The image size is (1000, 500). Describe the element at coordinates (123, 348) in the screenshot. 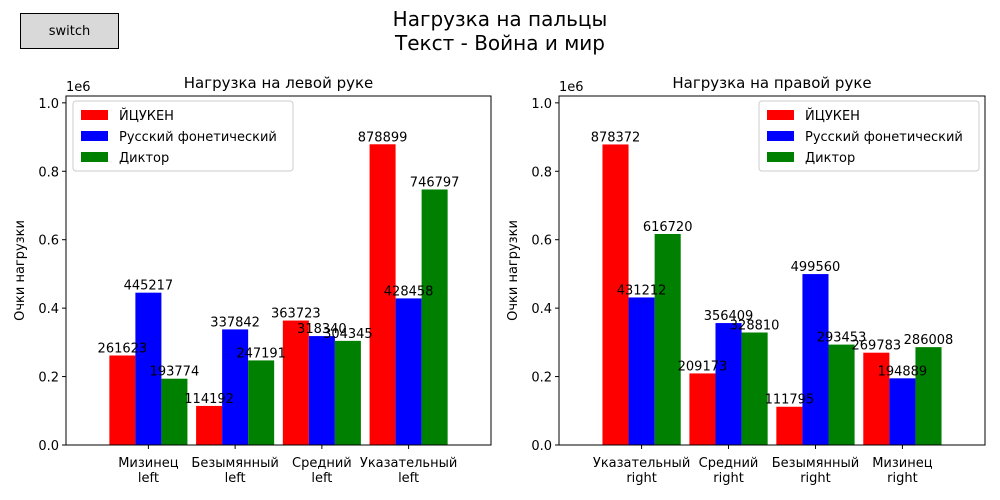

I see `bar-value-label: 261623` at that location.